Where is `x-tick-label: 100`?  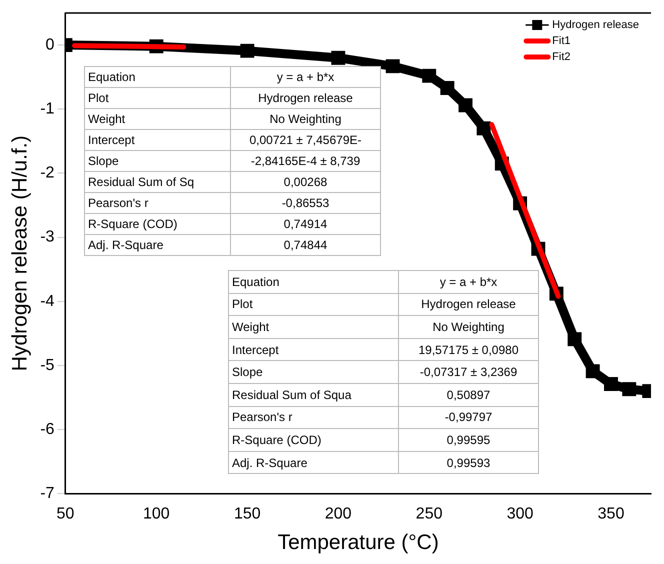
x-tick-label: 100 is located at coordinates (156, 514).